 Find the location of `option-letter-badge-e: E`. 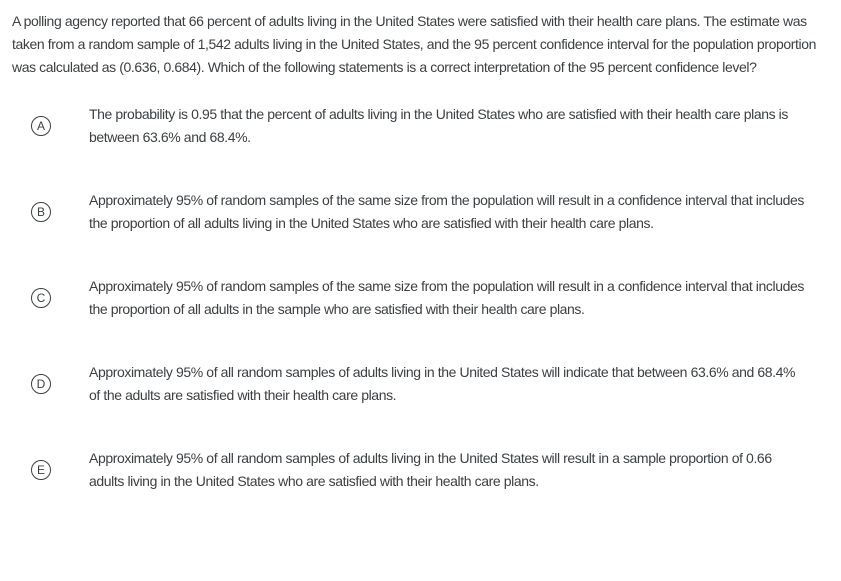

option-letter-badge-e: E is located at coordinates (41, 470).